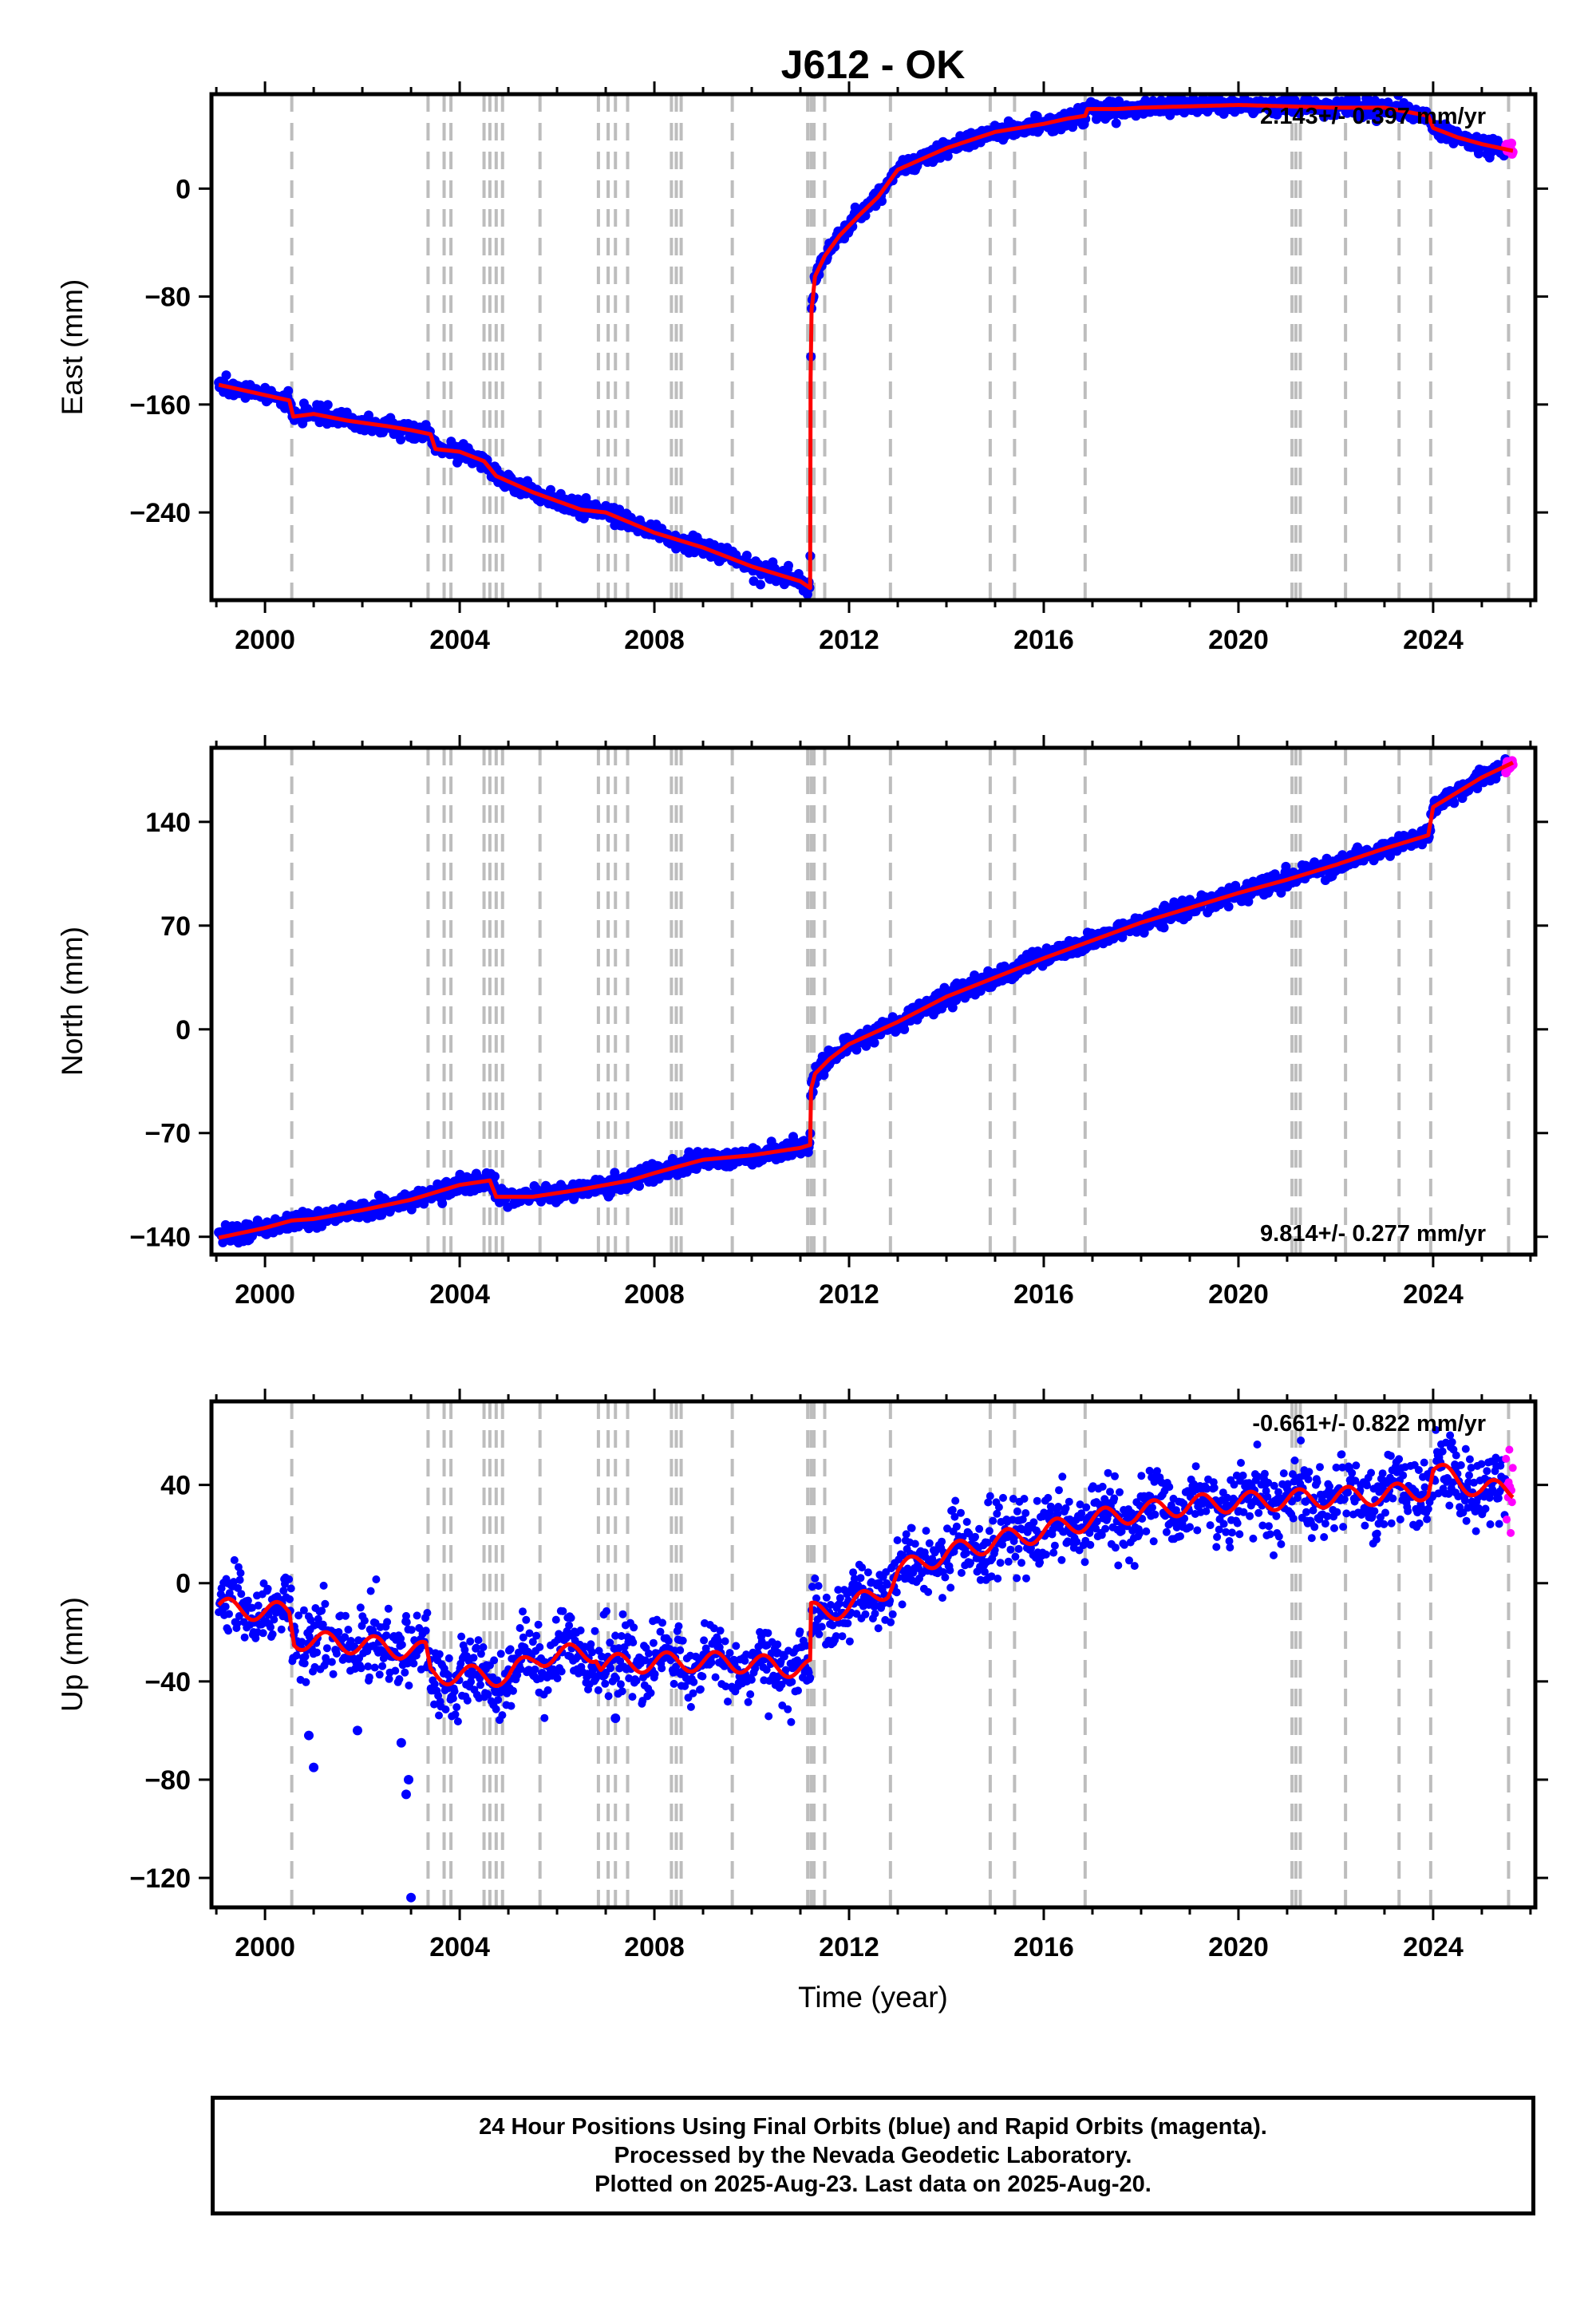  I want to click on y-axis-label: East (mm), so click(72, 347).